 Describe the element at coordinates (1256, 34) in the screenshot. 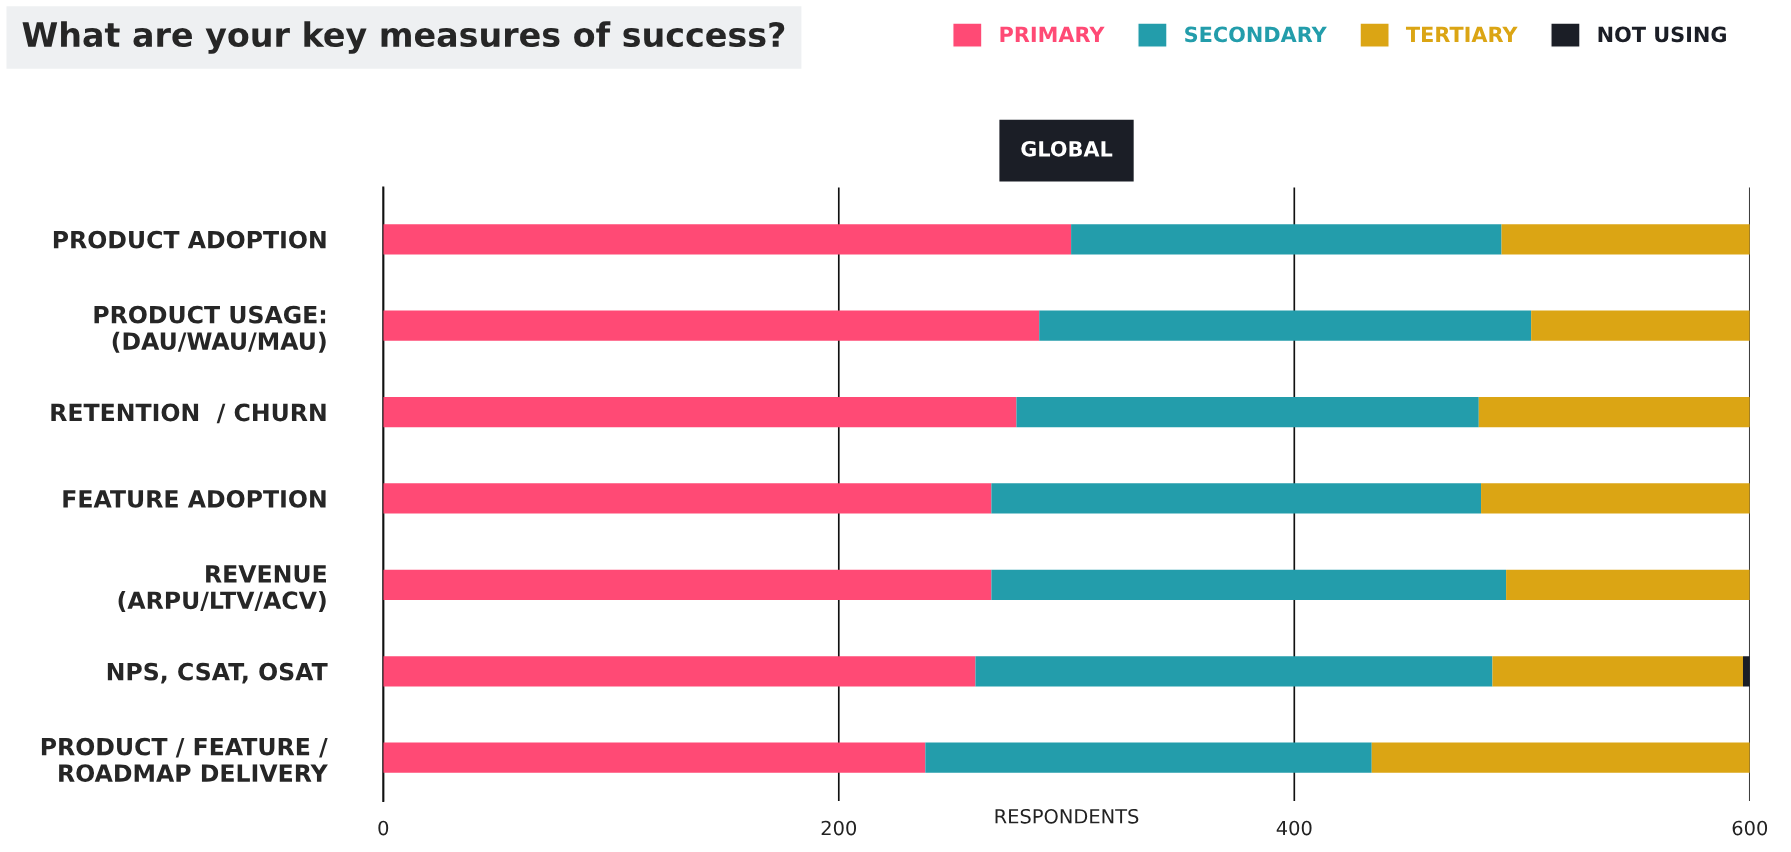

I see `legend-label: SECONDARY` at that location.